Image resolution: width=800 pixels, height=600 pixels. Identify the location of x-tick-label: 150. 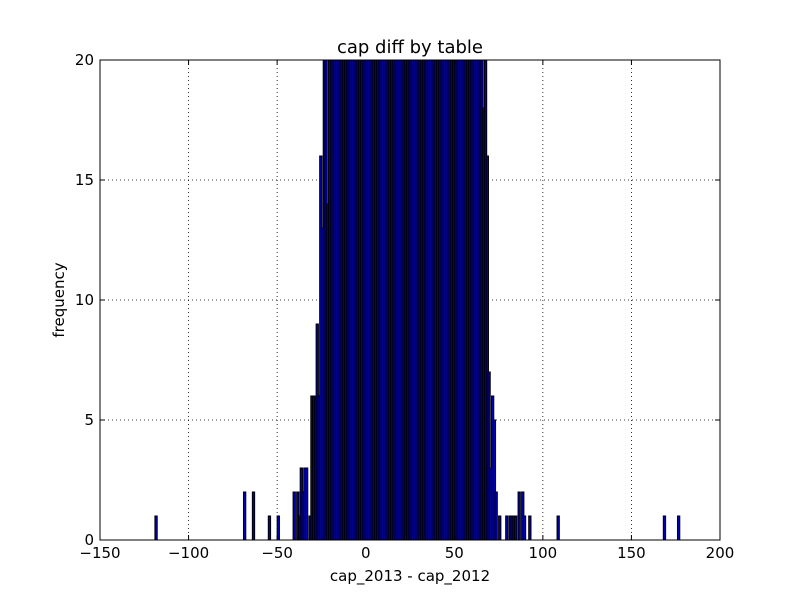
(631, 553).